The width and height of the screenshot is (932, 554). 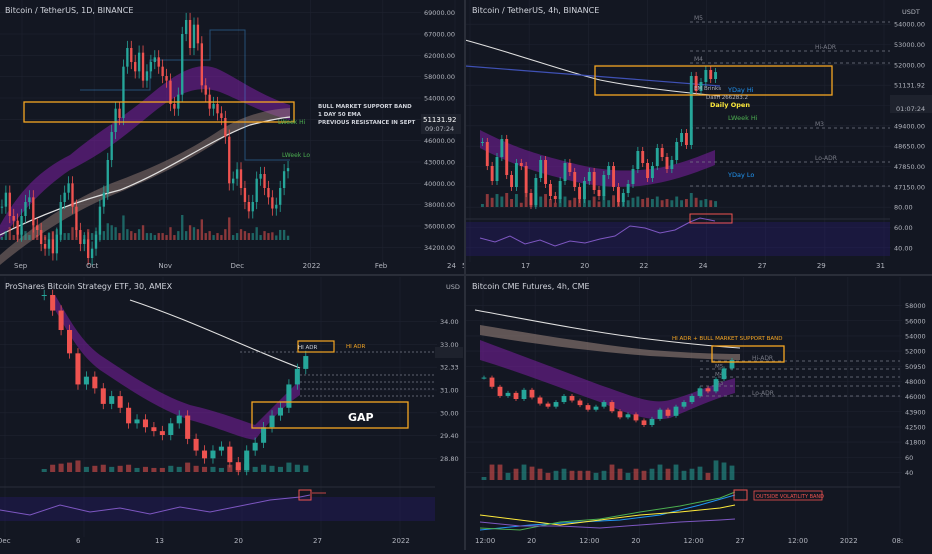 I want to click on oscillator-line-yellow, so click(x=607, y=515).